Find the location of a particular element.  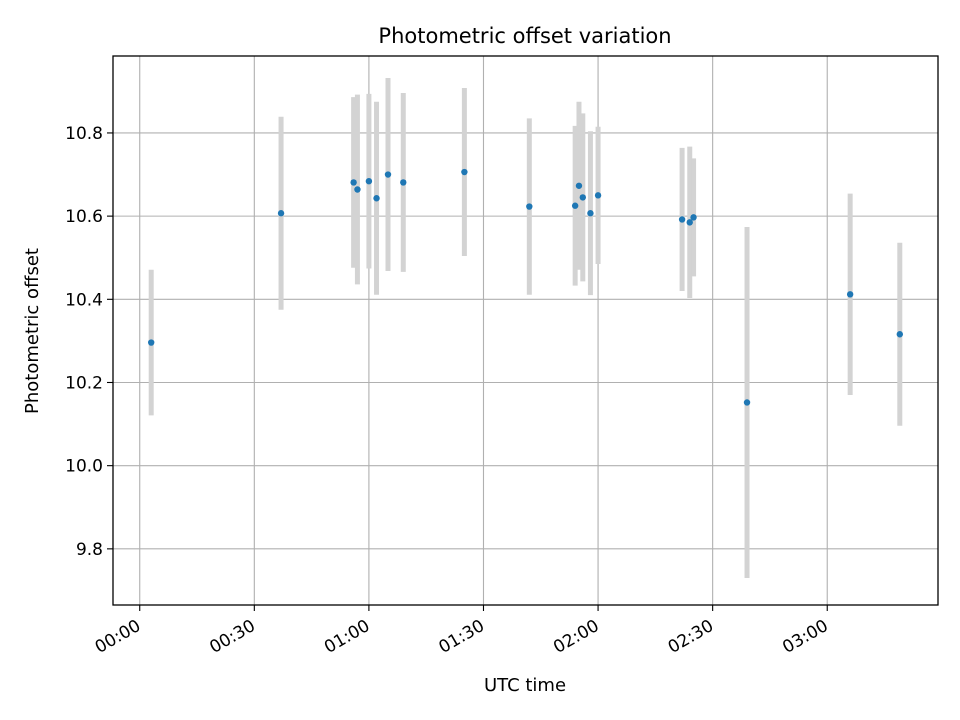

y-tick-label: 9.8 is located at coordinates (89, 550).